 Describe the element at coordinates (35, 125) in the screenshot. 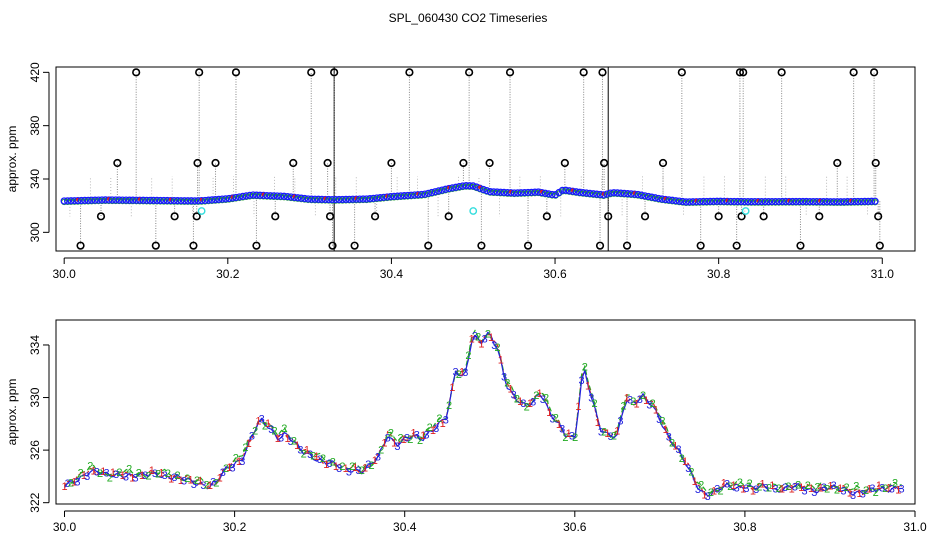

I see `top-y-tick-label: 380` at that location.